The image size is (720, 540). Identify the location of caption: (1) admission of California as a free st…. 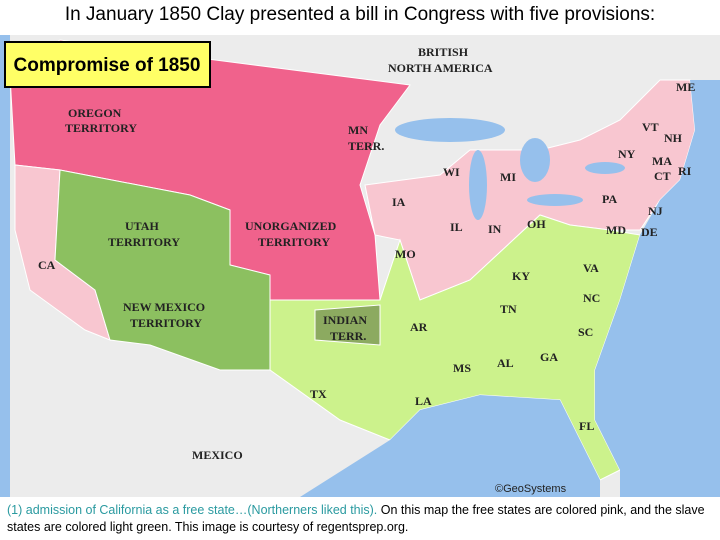
(362, 519).